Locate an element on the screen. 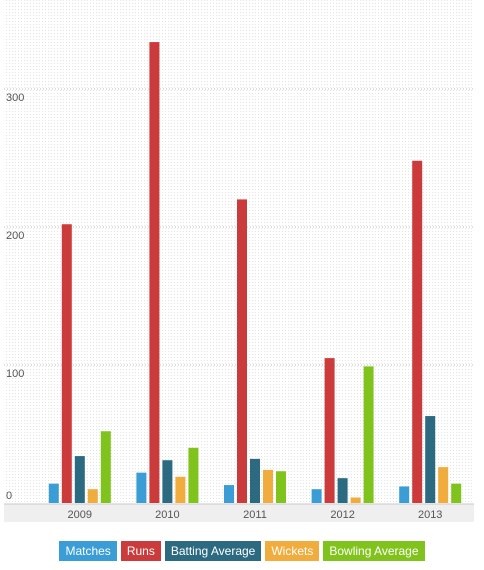 The image size is (484, 570). bar-matches-2012 is located at coordinates (316, 496).